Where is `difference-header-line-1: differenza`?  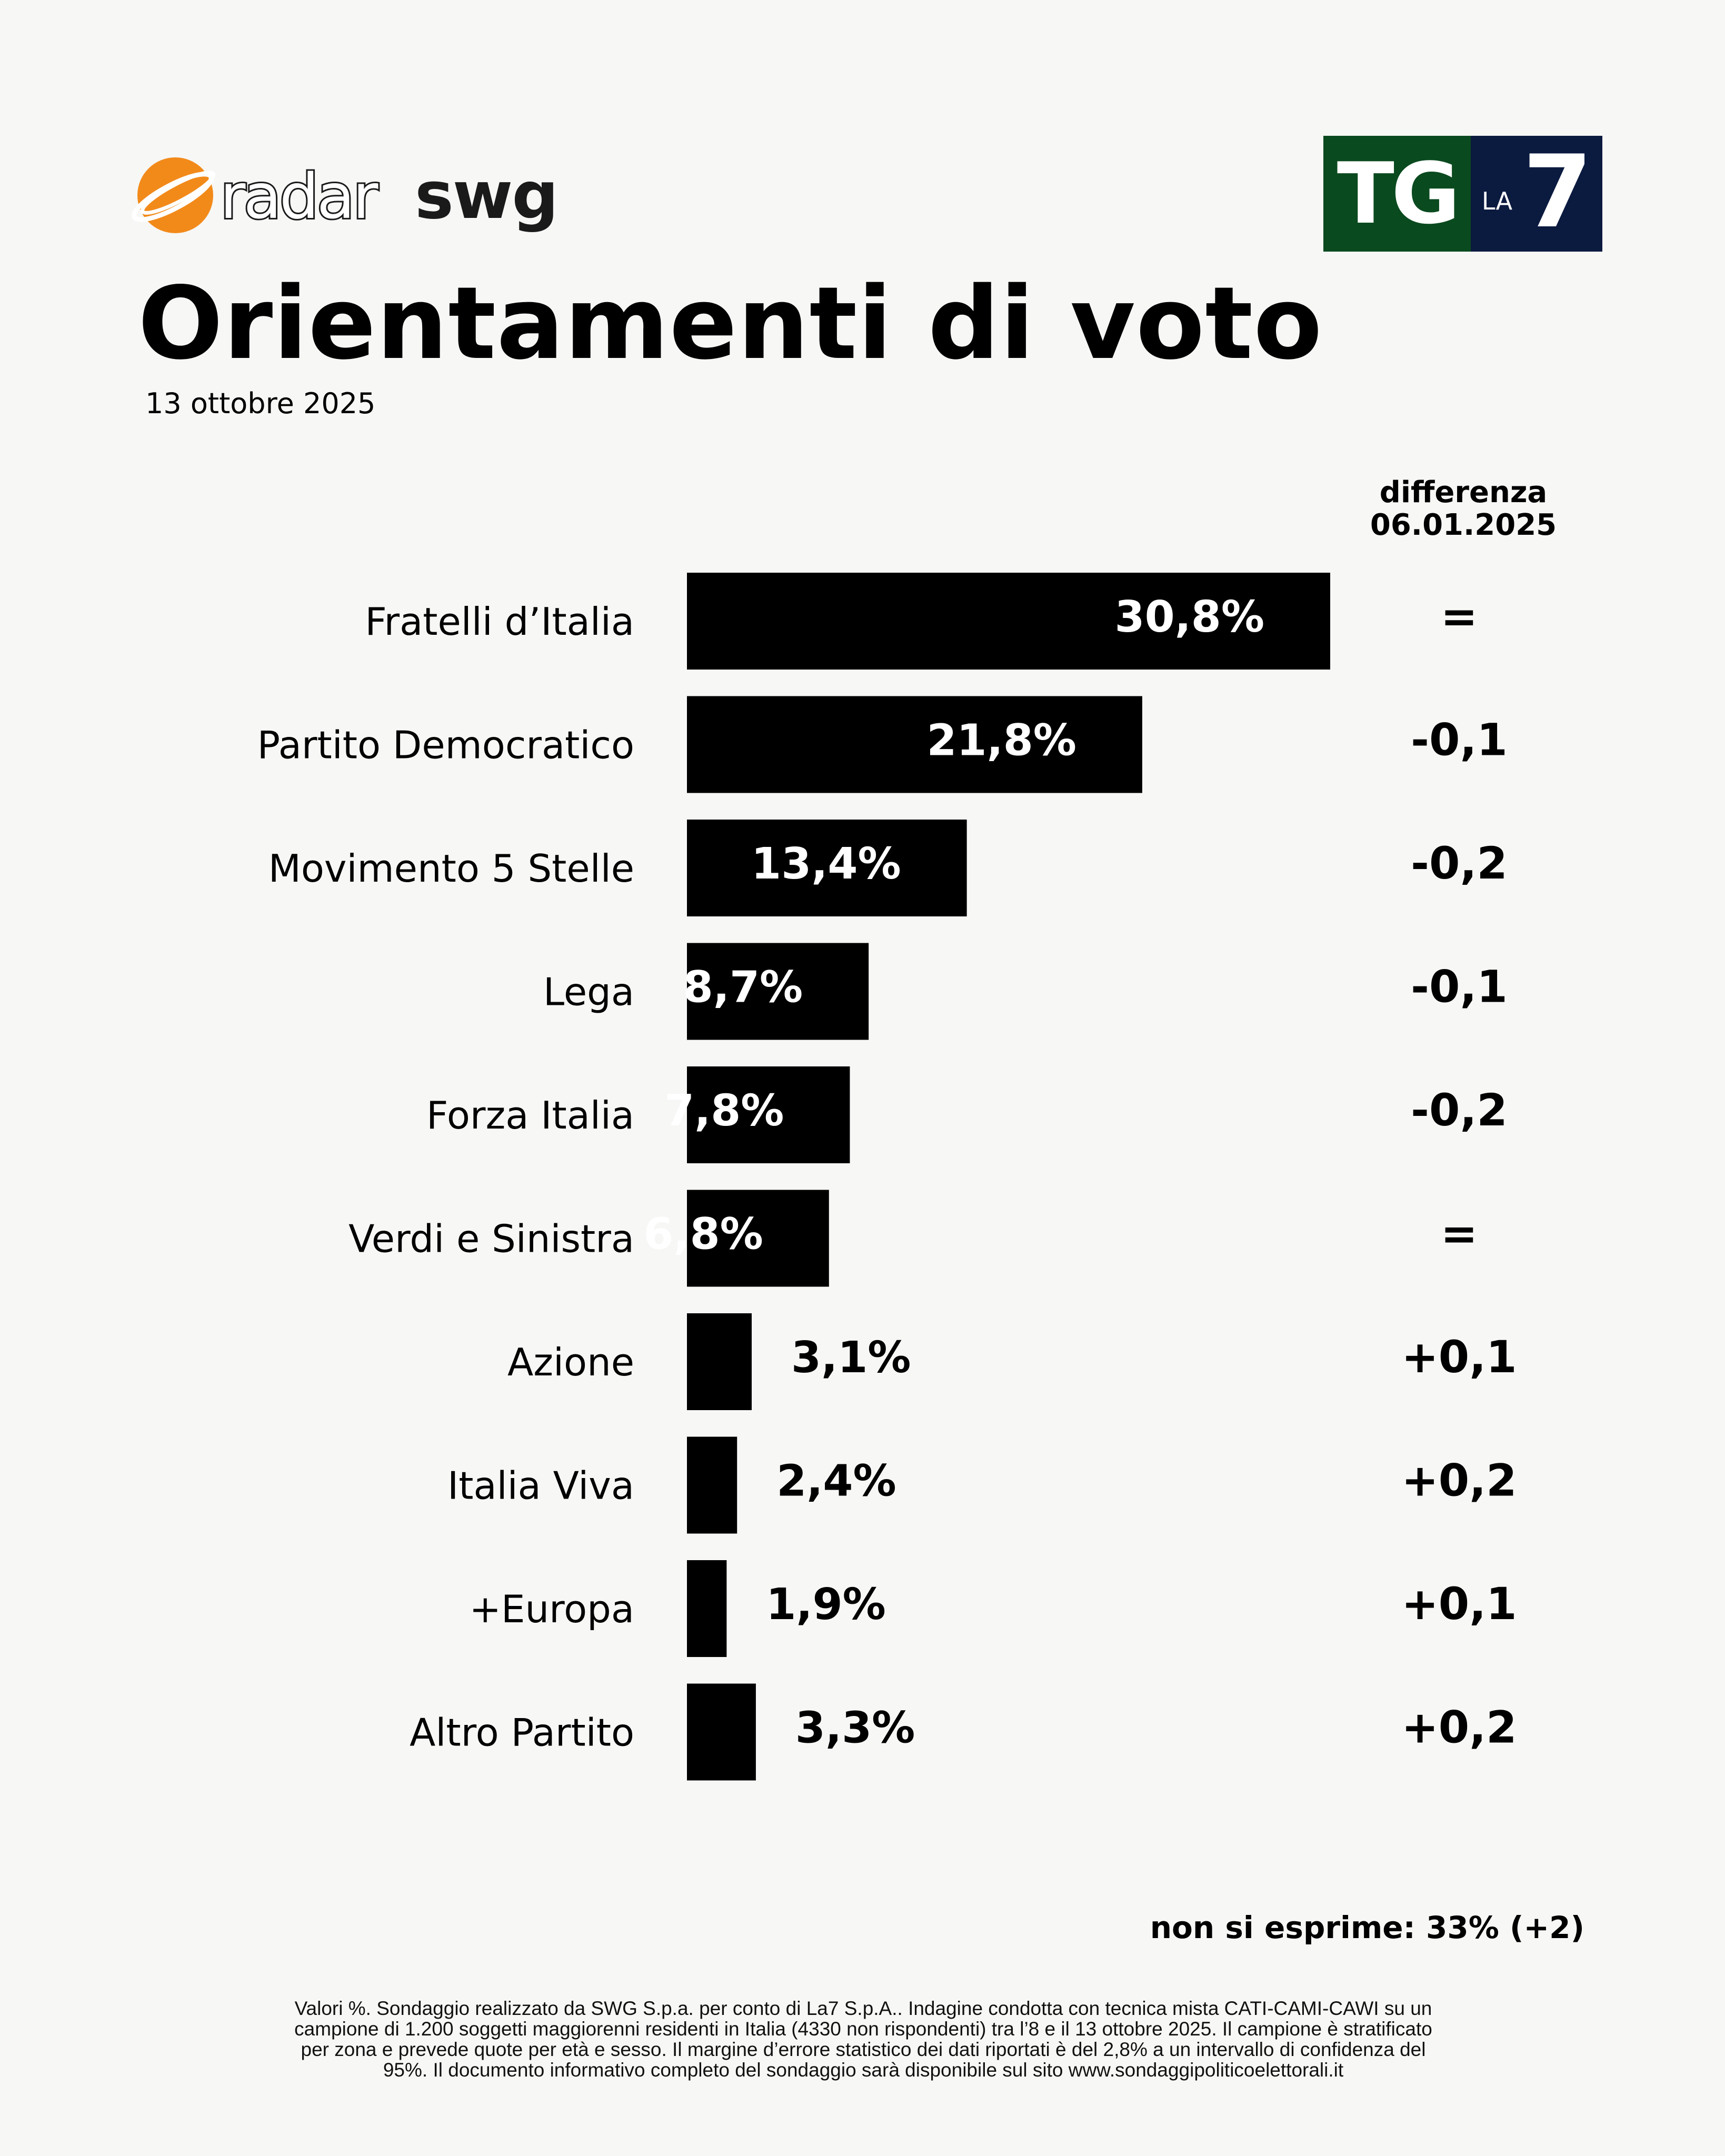
difference-header-line-1: differenza is located at coordinates (1463, 492).